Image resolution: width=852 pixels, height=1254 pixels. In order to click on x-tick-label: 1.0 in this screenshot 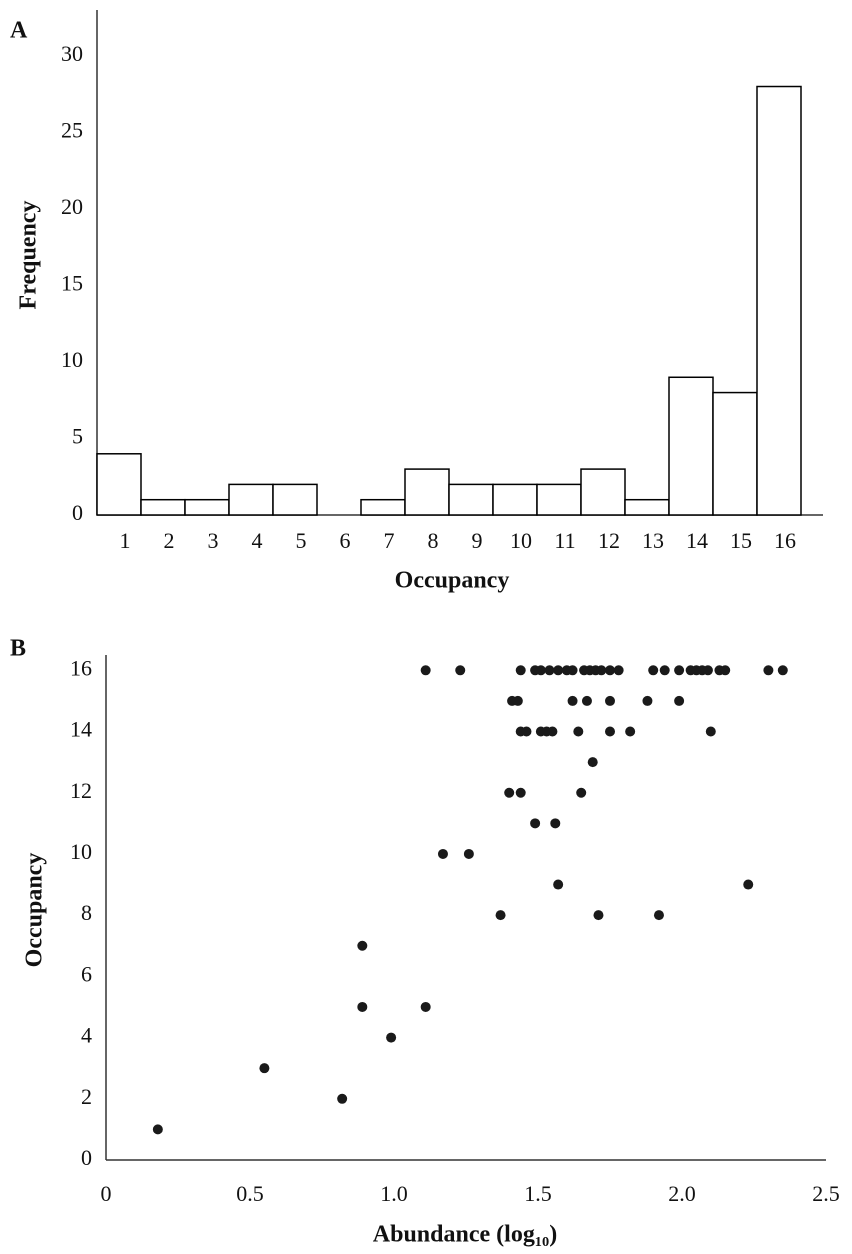, I will do `click(394, 1193)`.